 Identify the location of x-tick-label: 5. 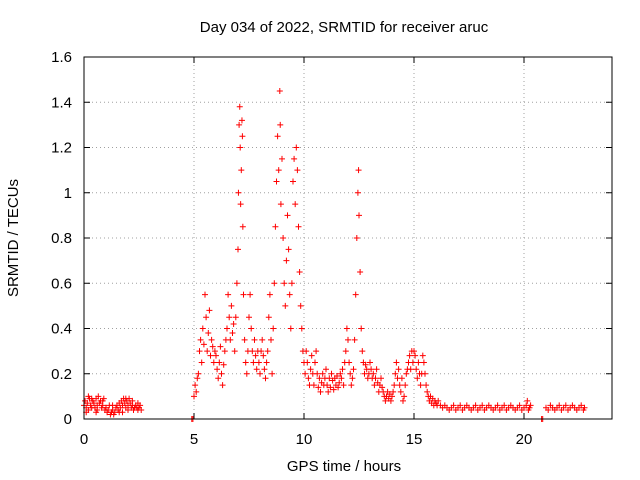
(194, 439).